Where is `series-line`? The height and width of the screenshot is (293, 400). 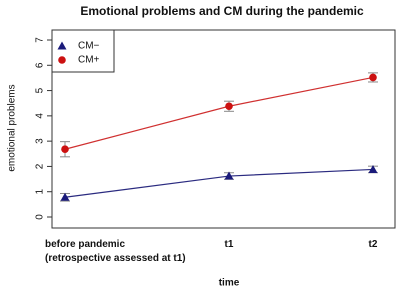
series-line is located at coordinates (219, 183).